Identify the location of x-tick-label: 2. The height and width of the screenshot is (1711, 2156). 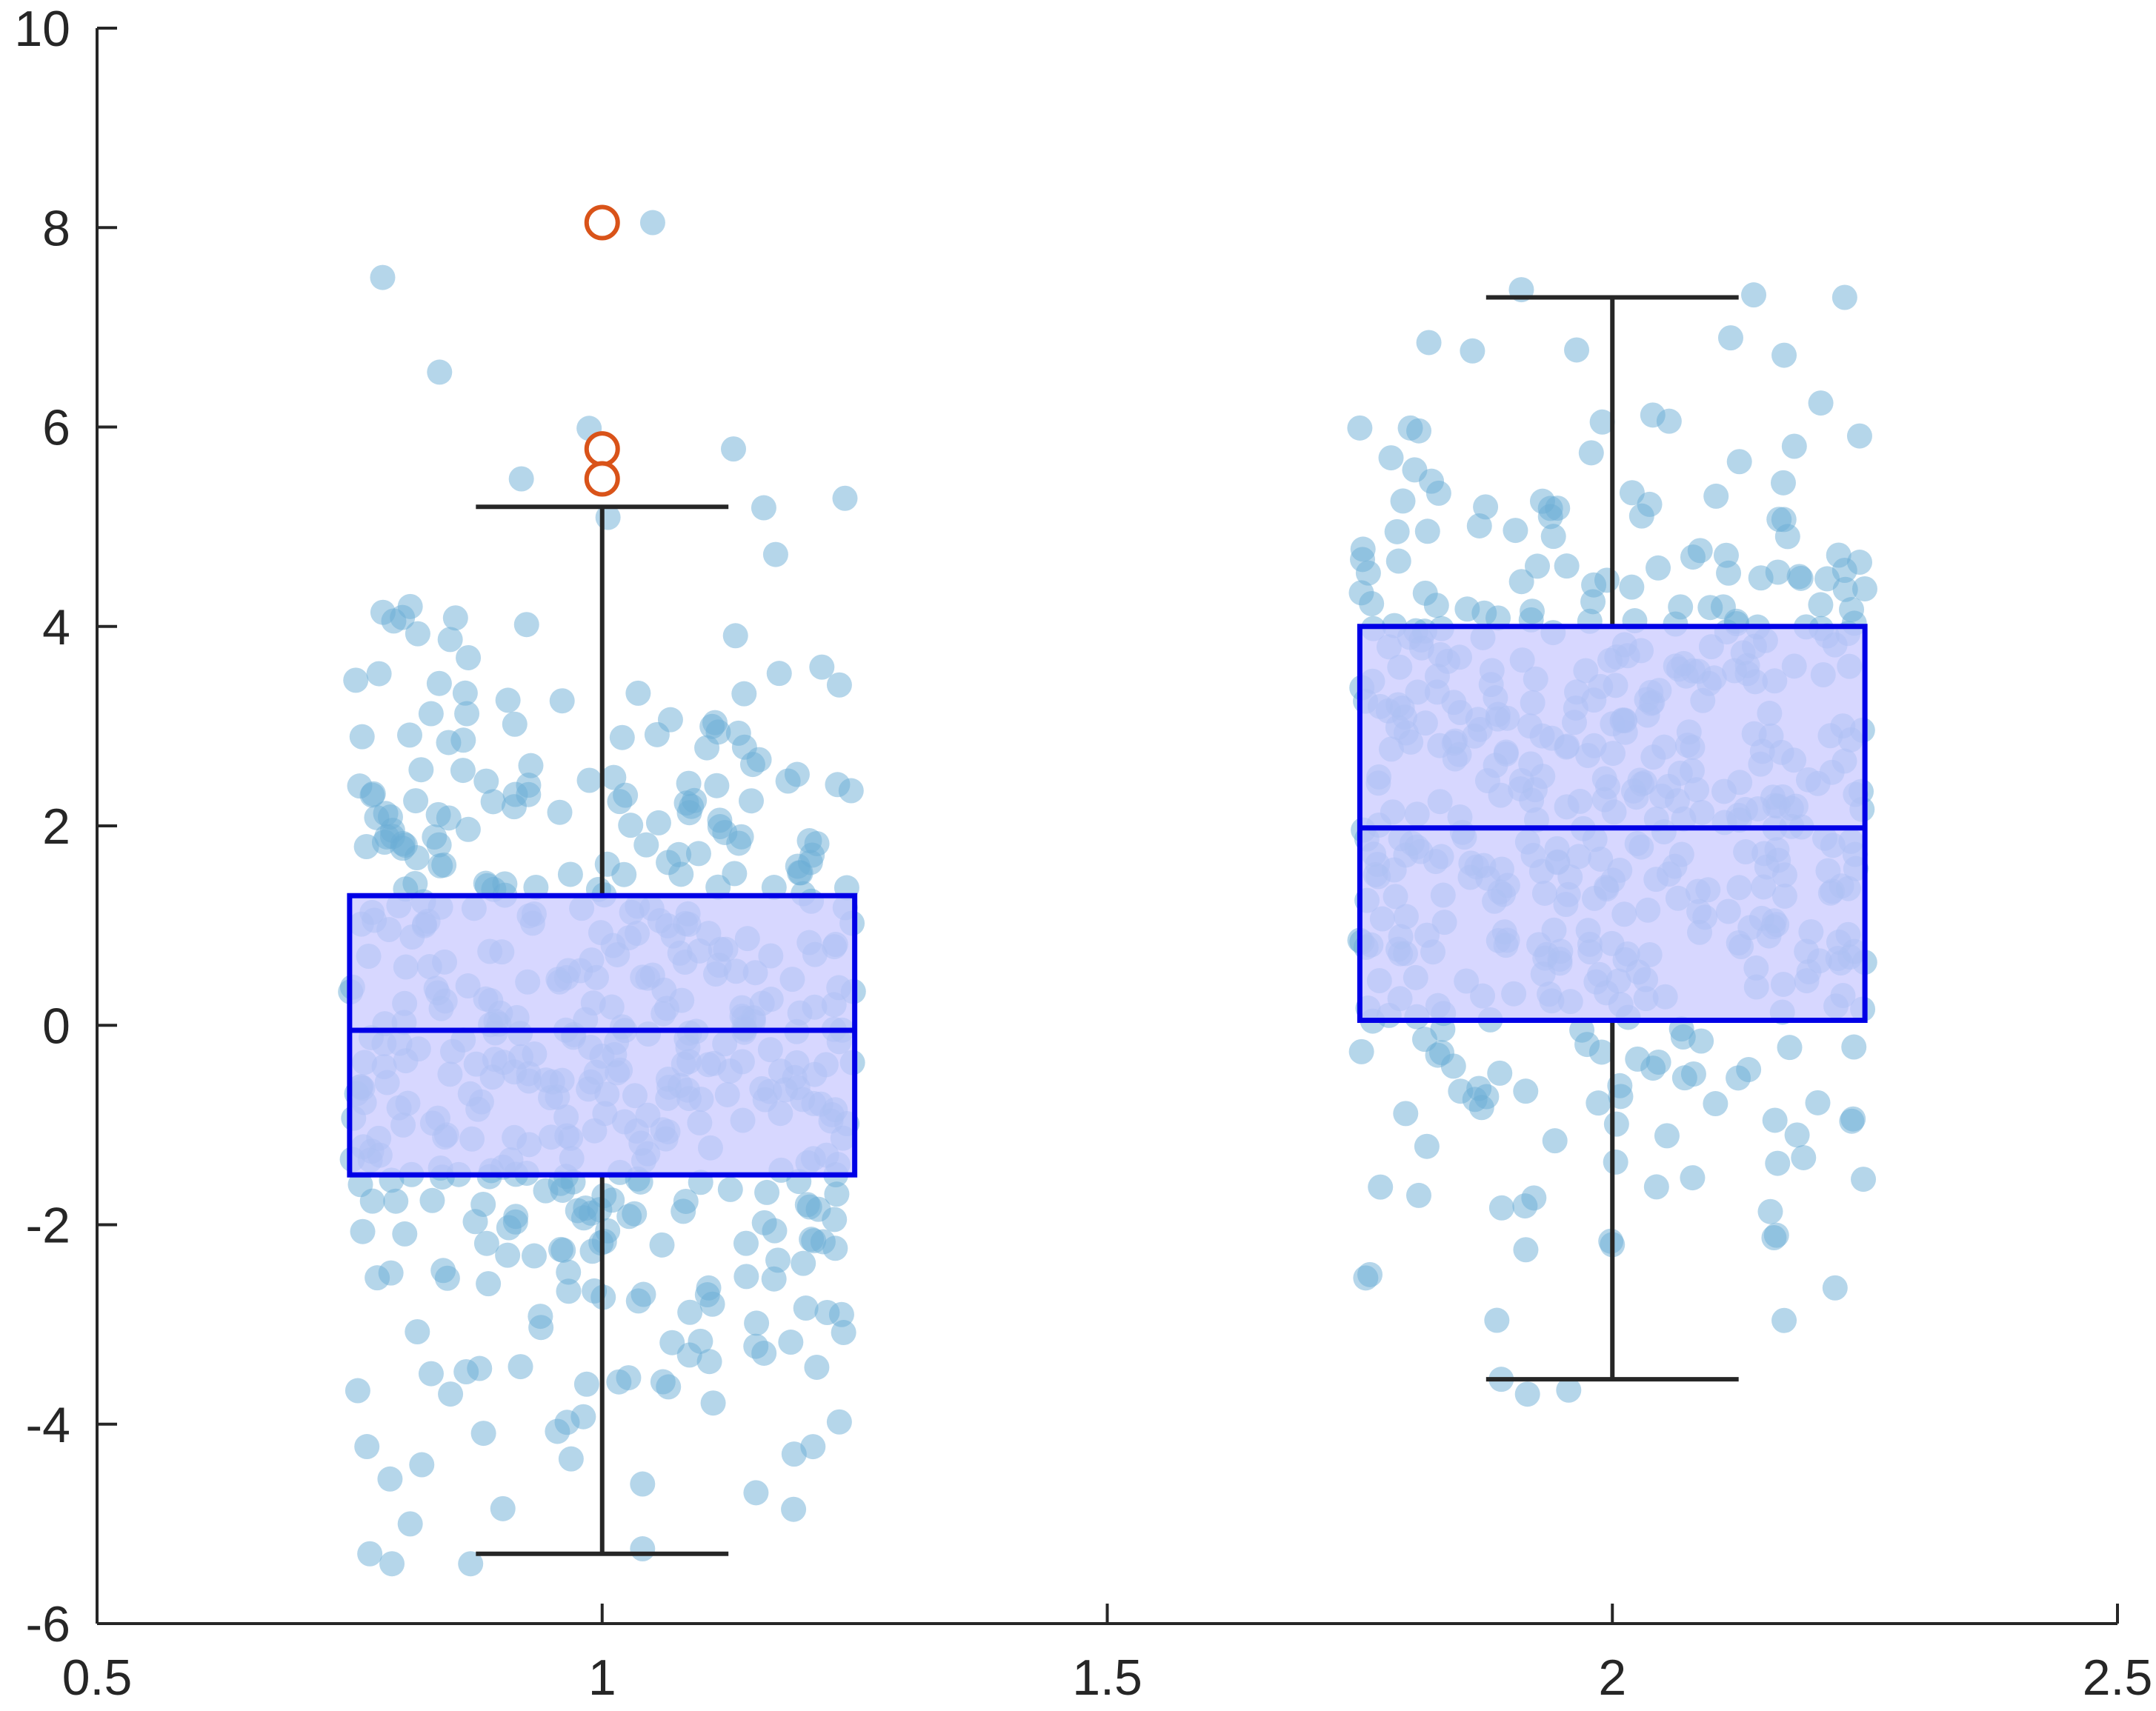
(1612, 1678).